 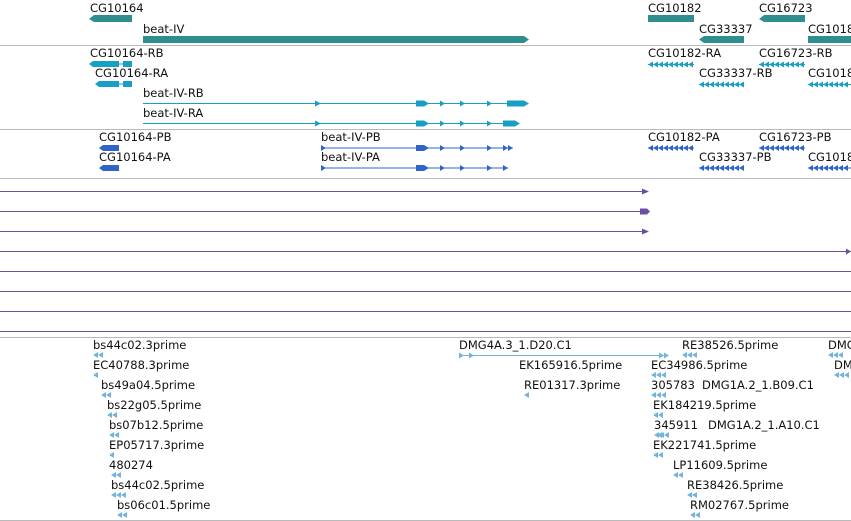 What do you see at coordinates (154, 405) in the screenshot?
I see `est-label: bs22g05.5prime` at bounding box center [154, 405].